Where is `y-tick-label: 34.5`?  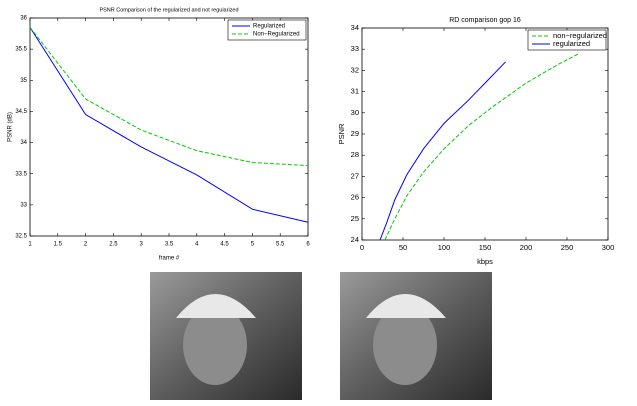 y-tick-label: 34.5 is located at coordinates (21, 112).